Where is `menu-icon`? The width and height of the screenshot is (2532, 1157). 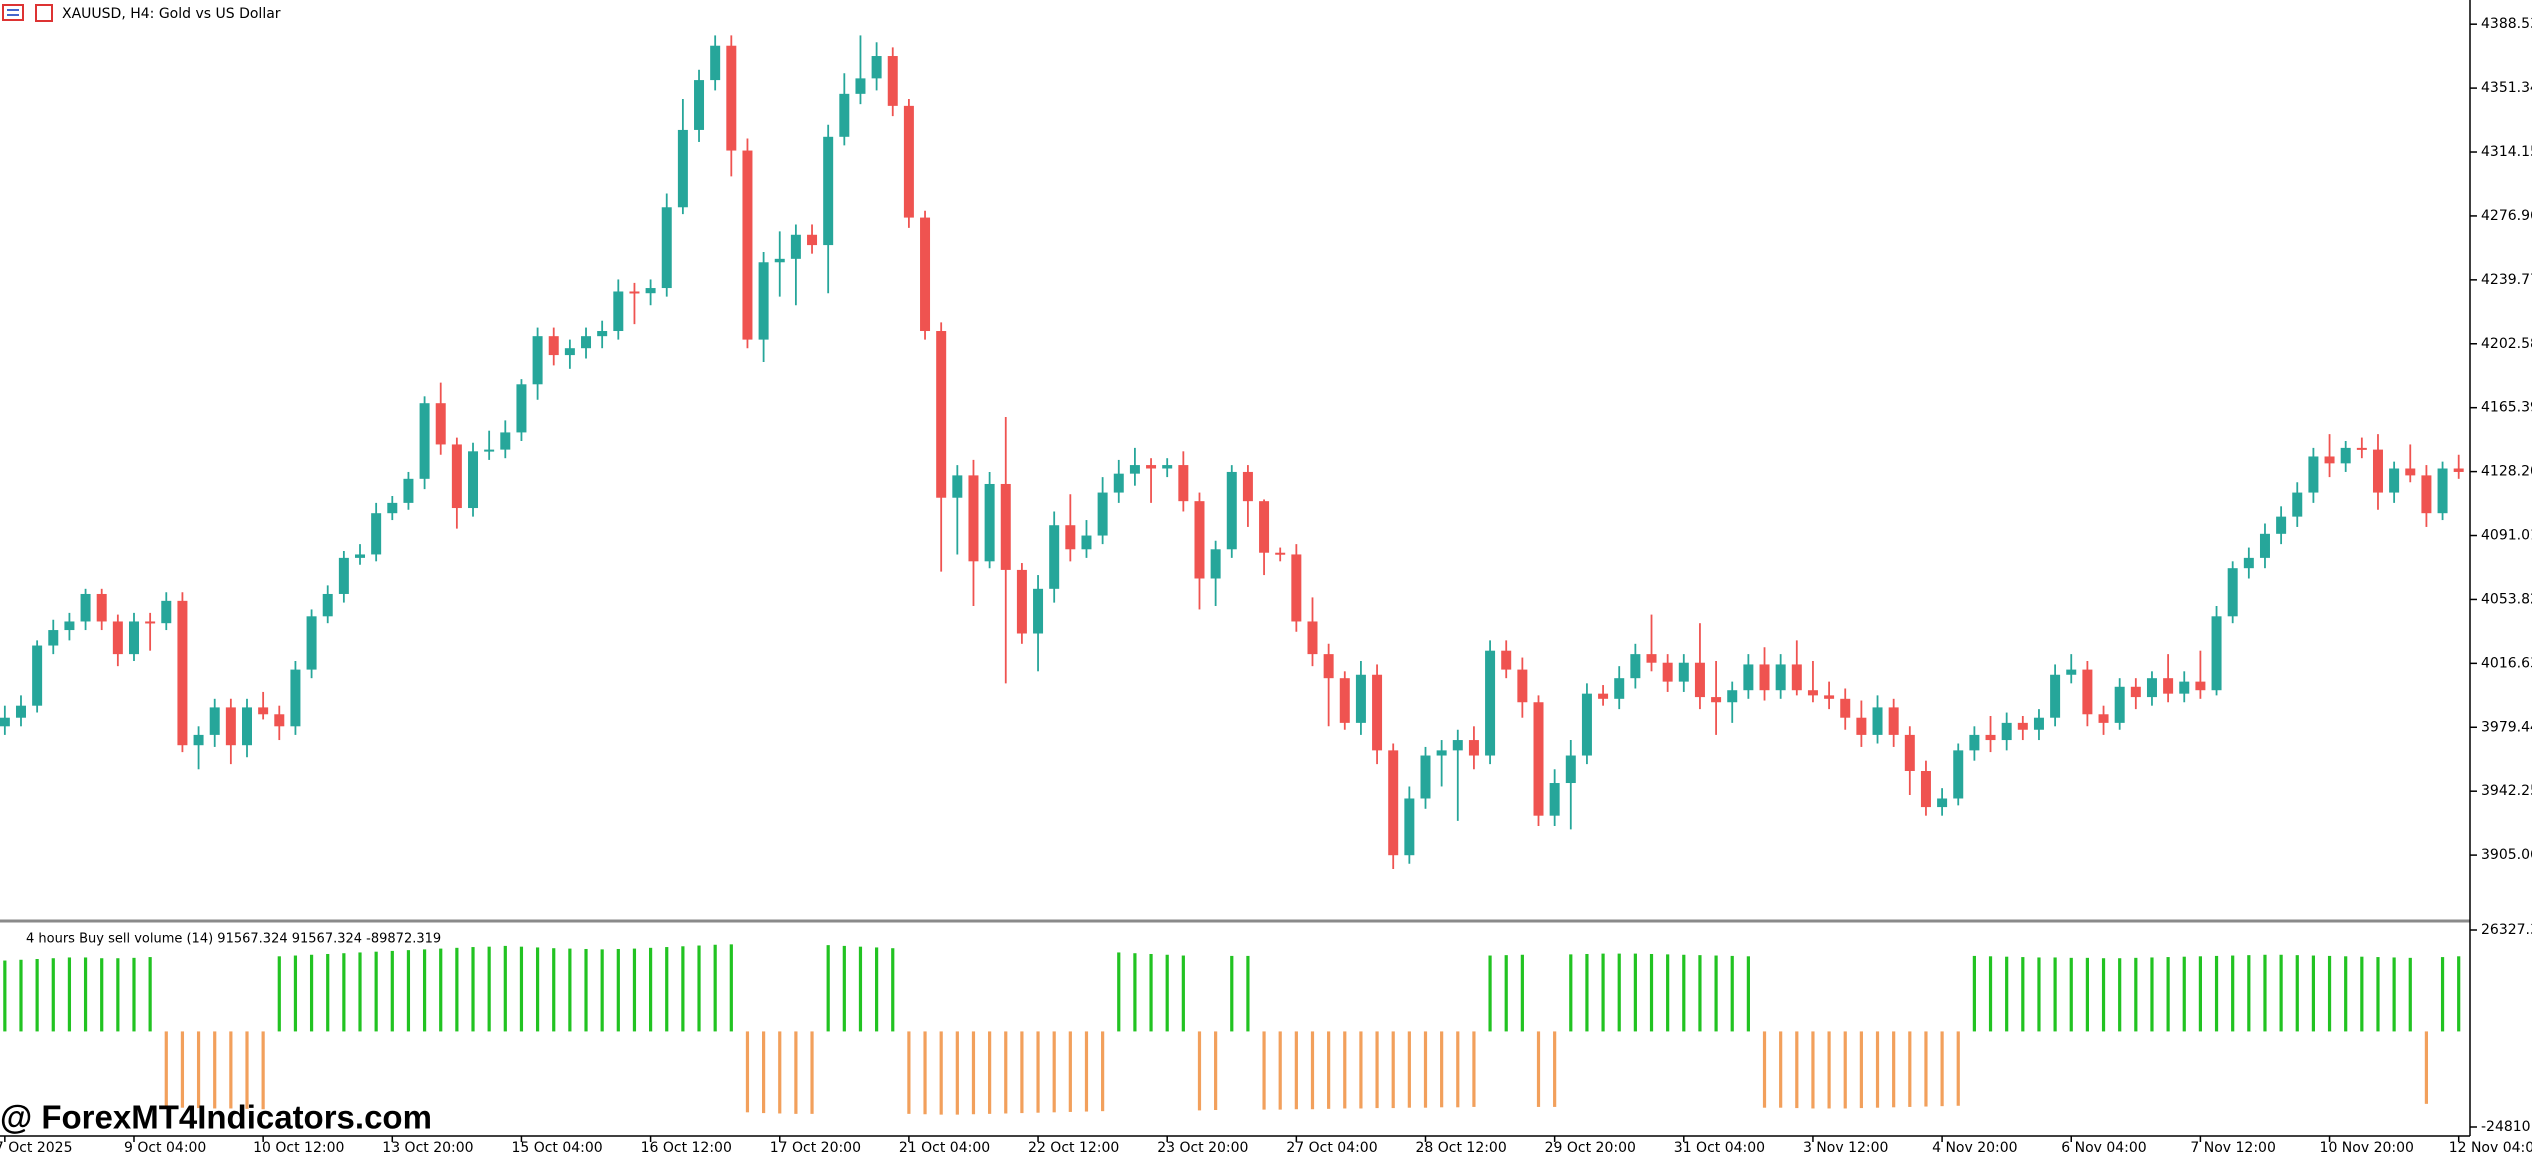 menu-icon is located at coordinates (13, 12).